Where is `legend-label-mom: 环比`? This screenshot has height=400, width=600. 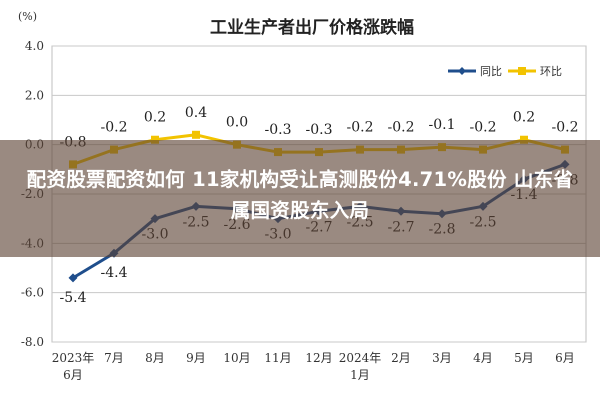 legend-label-mom: 环比 is located at coordinates (551, 71).